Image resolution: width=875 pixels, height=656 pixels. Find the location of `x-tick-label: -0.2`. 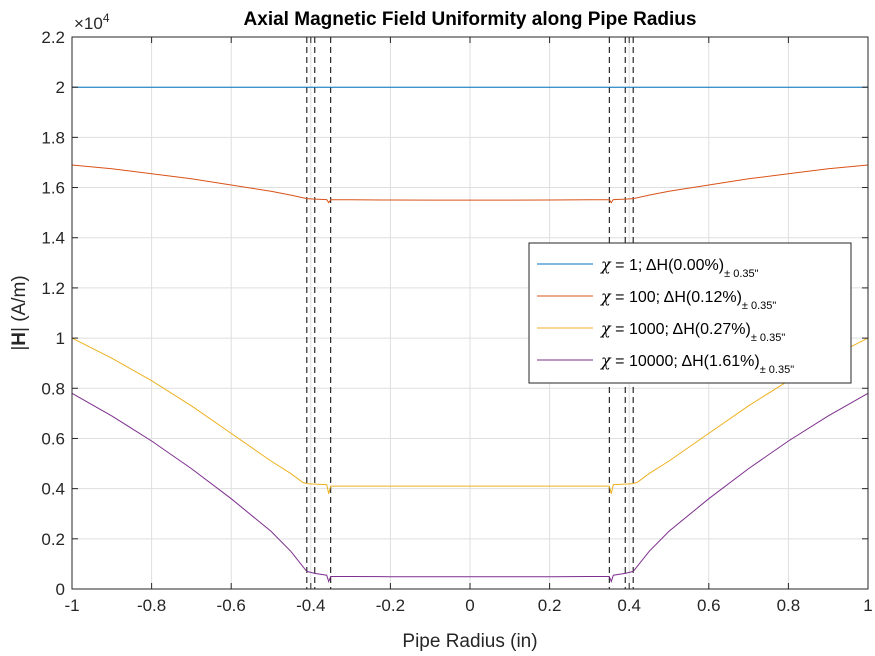

x-tick-label: -0.2 is located at coordinates (390, 605).